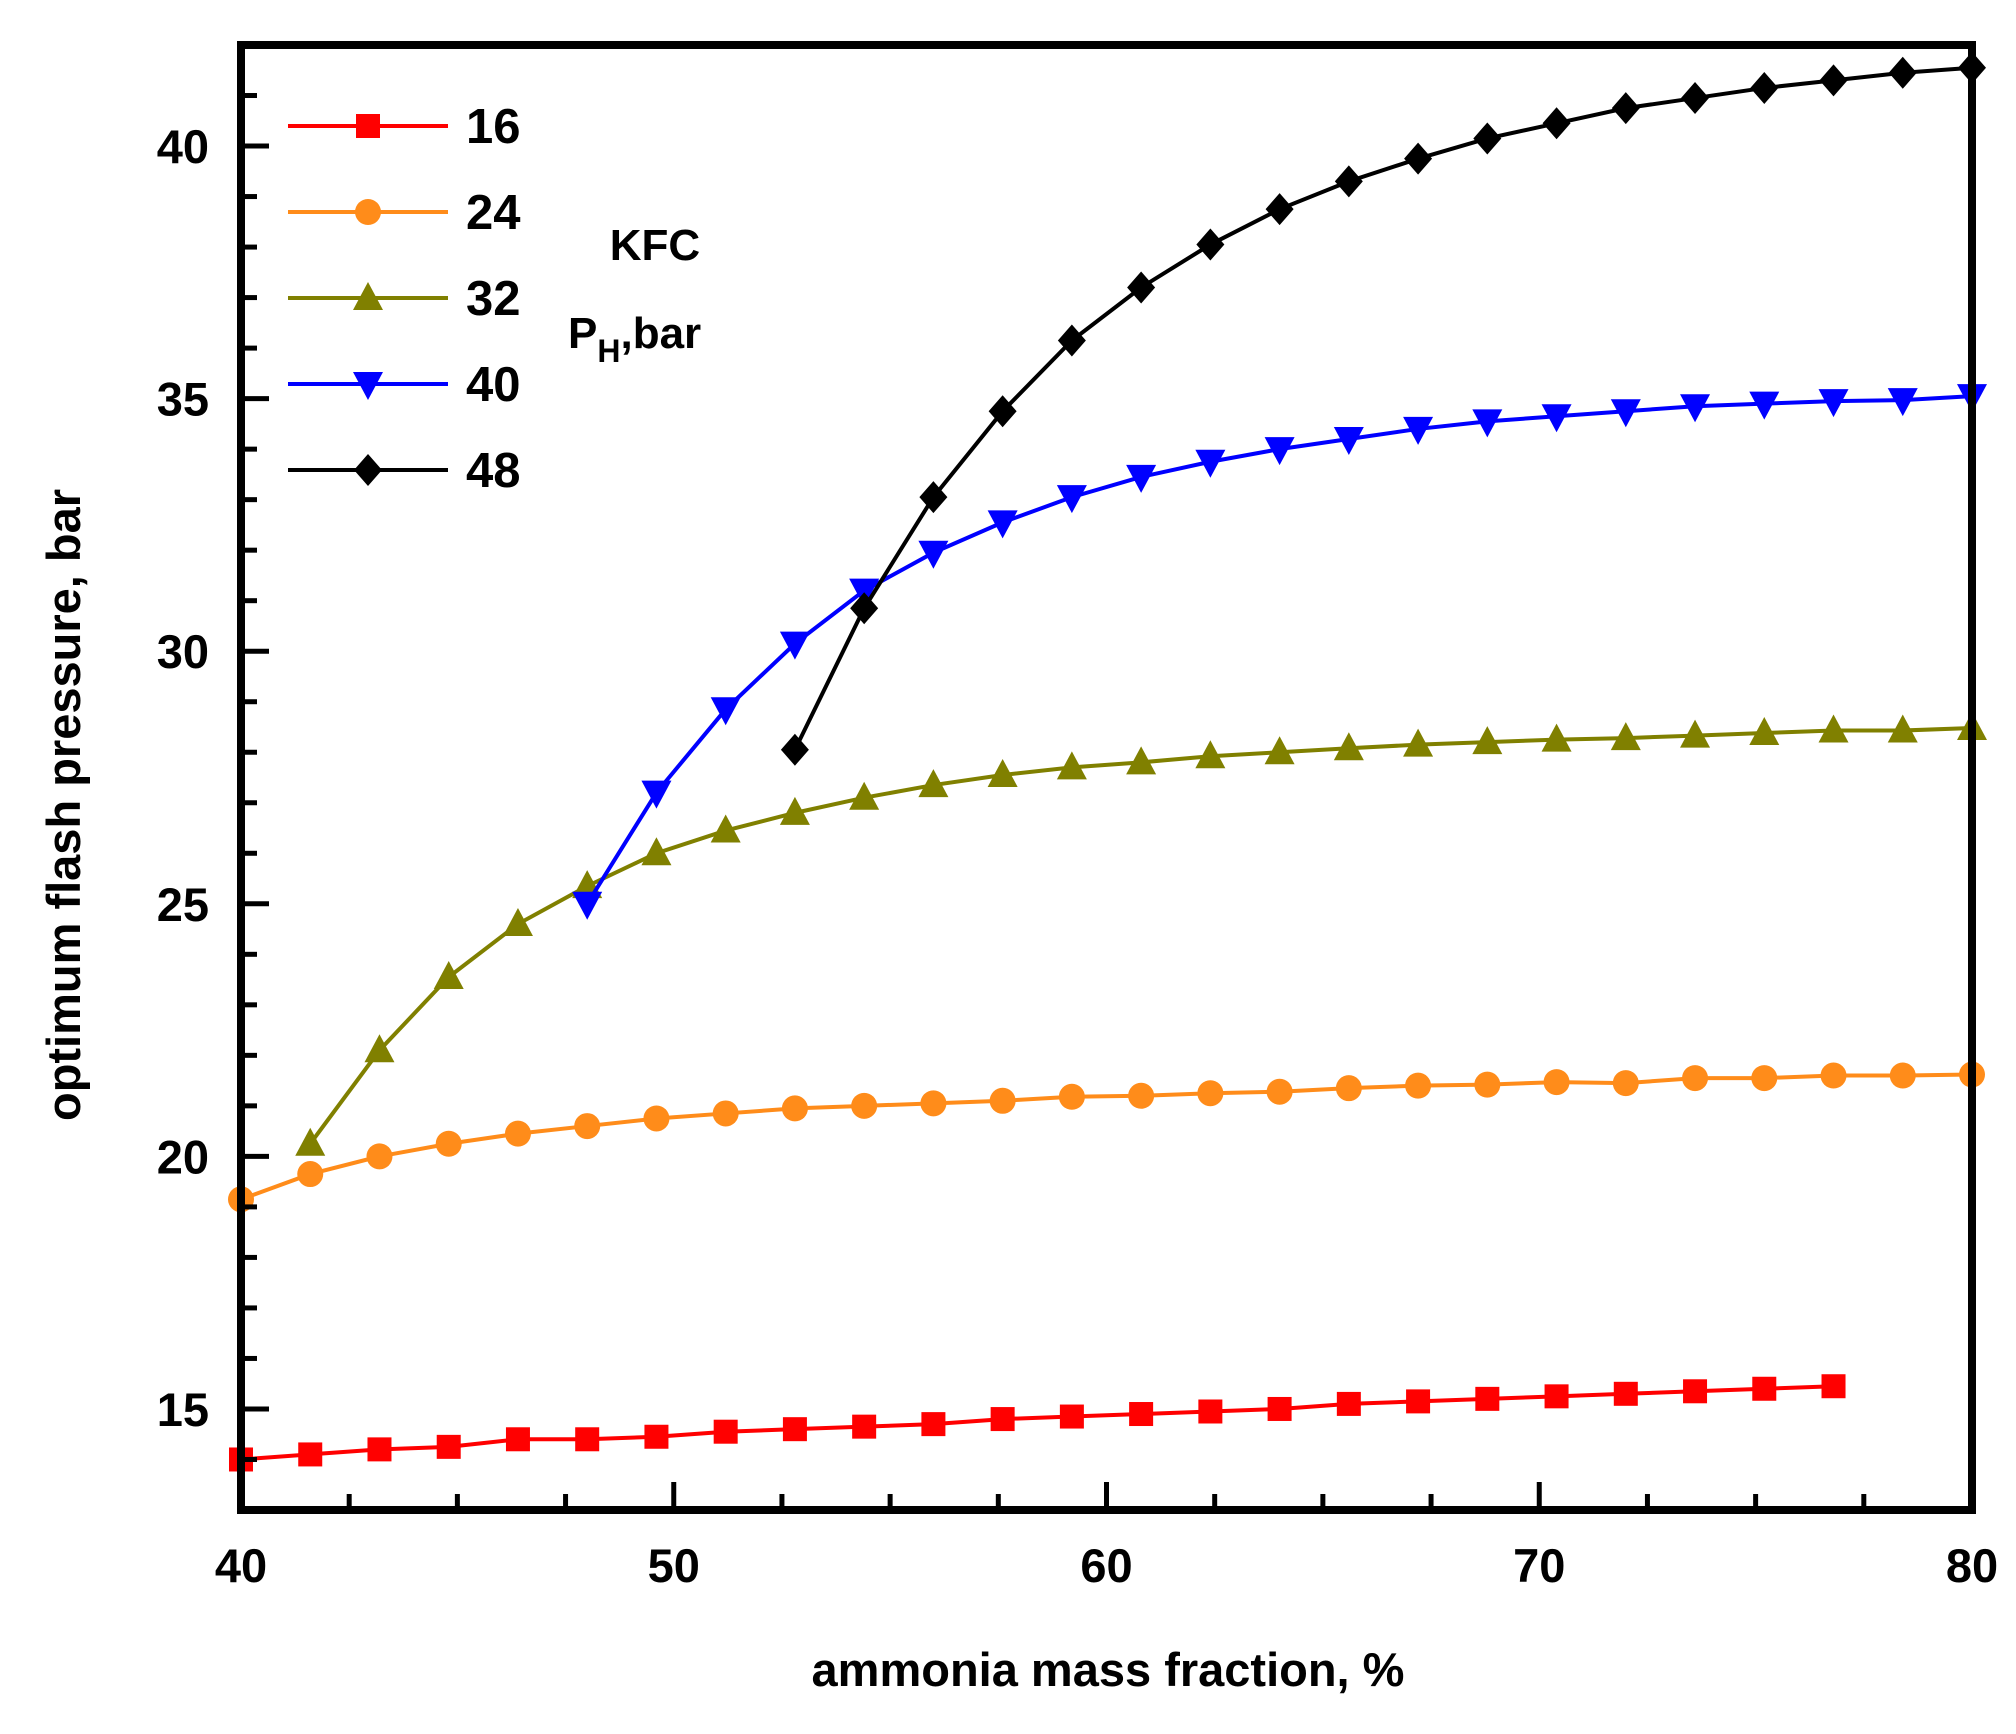 This screenshot has width=2016, height=1734. Describe the element at coordinates (660, 333) in the screenshot. I see `annotation-bar-unit: ,bar` at that location.